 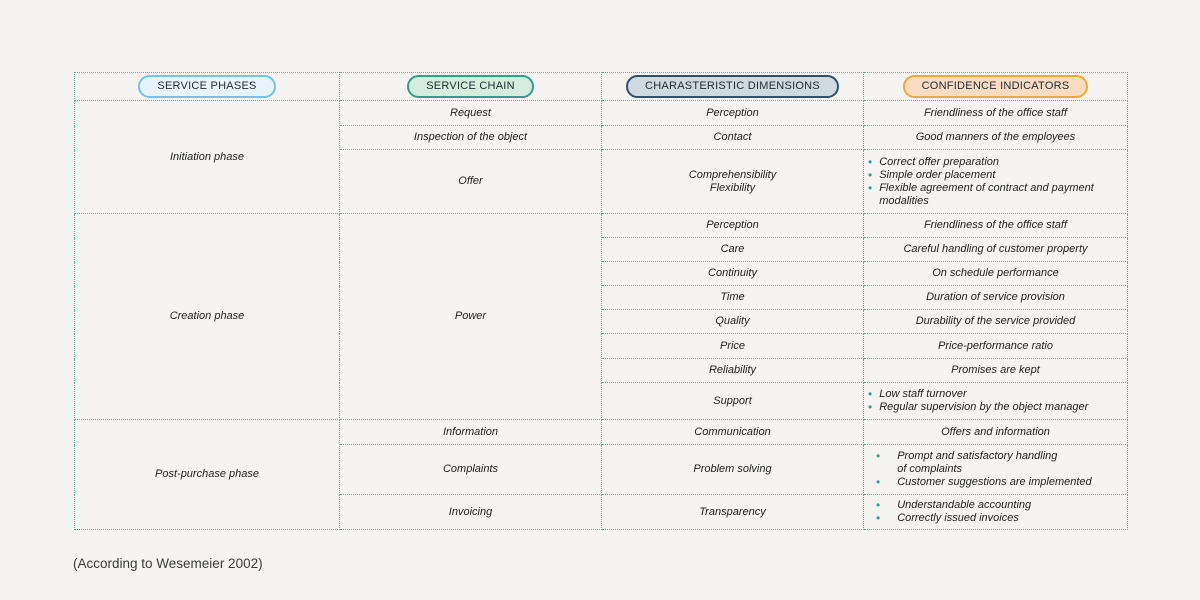 I want to click on dimension-cell: Comprehensibility Flexibility, so click(x=732, y=181).